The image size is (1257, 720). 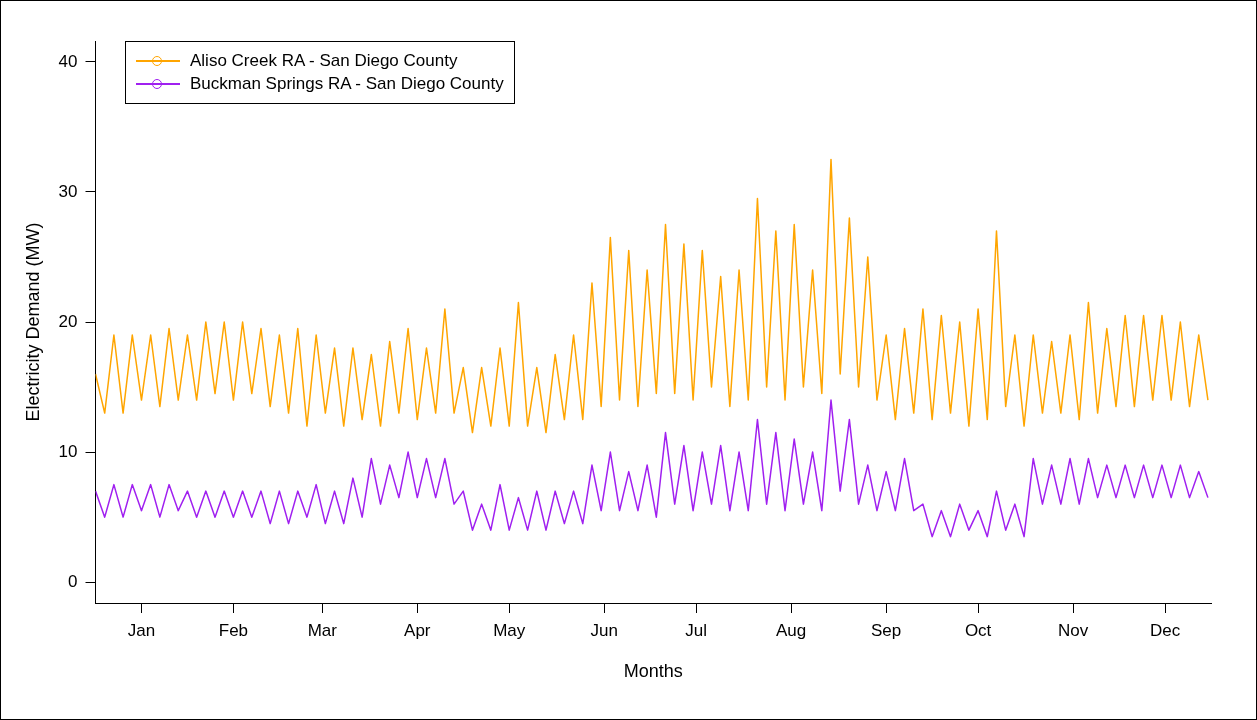 I want to click on x-tick-label: Jul, so click(x=696, y=630).